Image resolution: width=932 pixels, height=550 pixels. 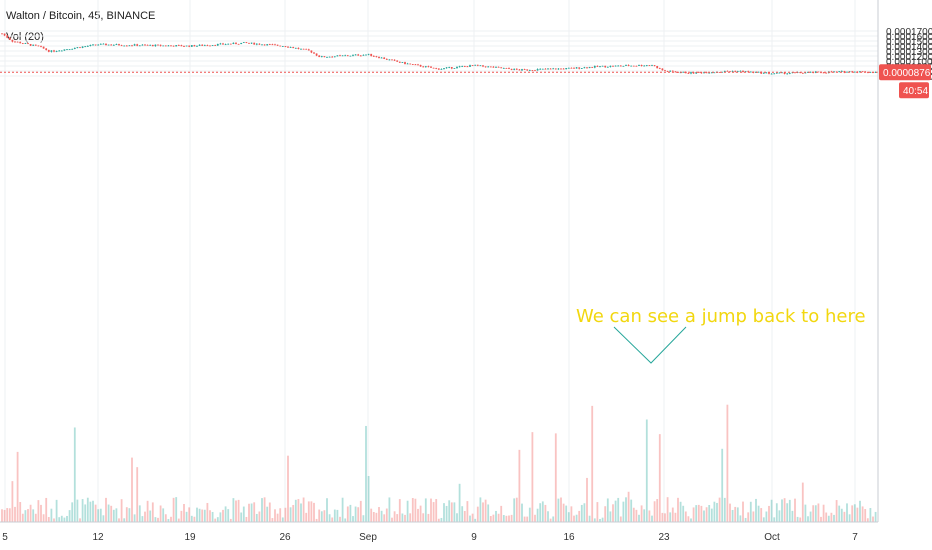 I want to click on price-tick-label: 0.0001100, so click(x=909, y=62).